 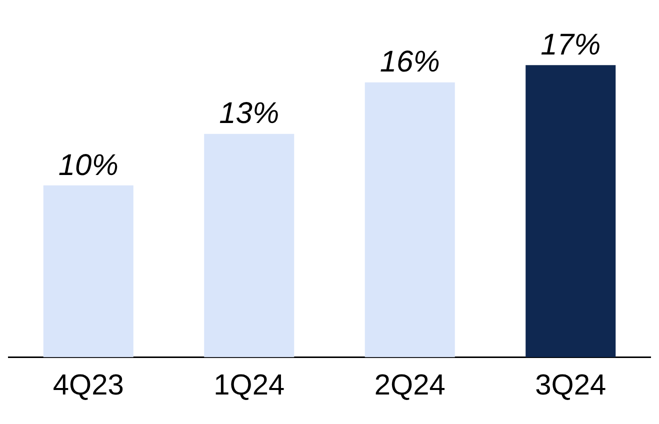 I want to click on data-label: 17%, so click(x=570, y=45).